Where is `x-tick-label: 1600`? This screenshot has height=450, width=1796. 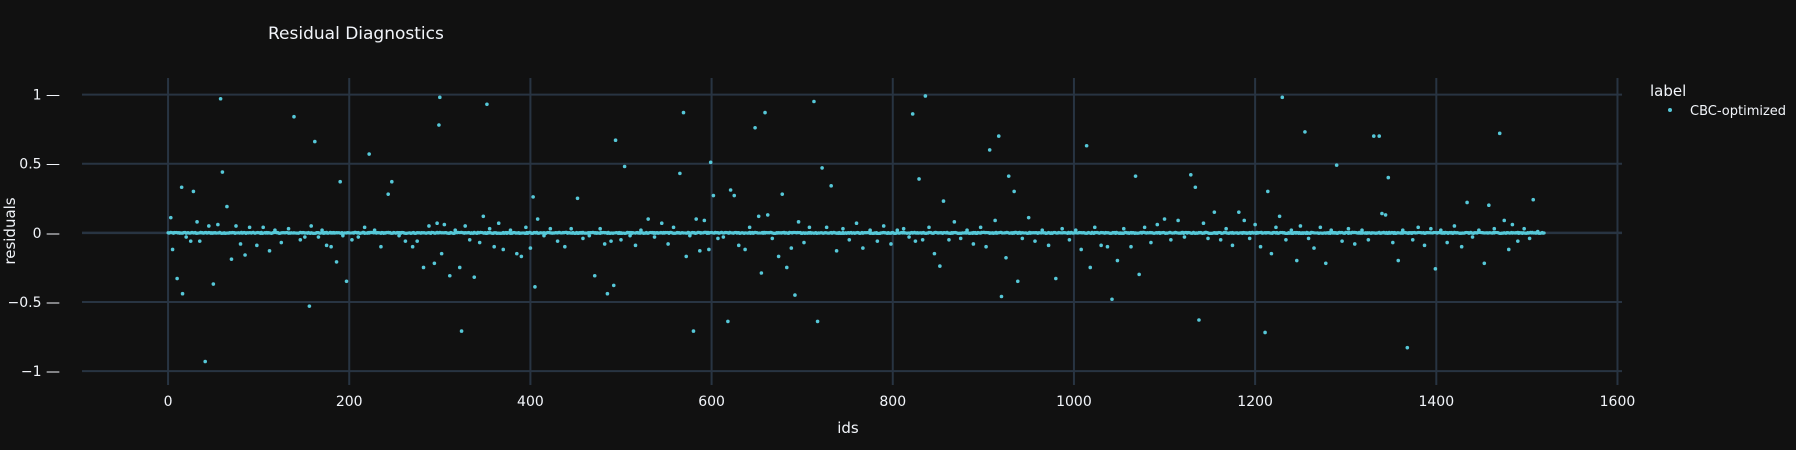 x-tick-label: 1600 is located at coordinates (1618, 402).